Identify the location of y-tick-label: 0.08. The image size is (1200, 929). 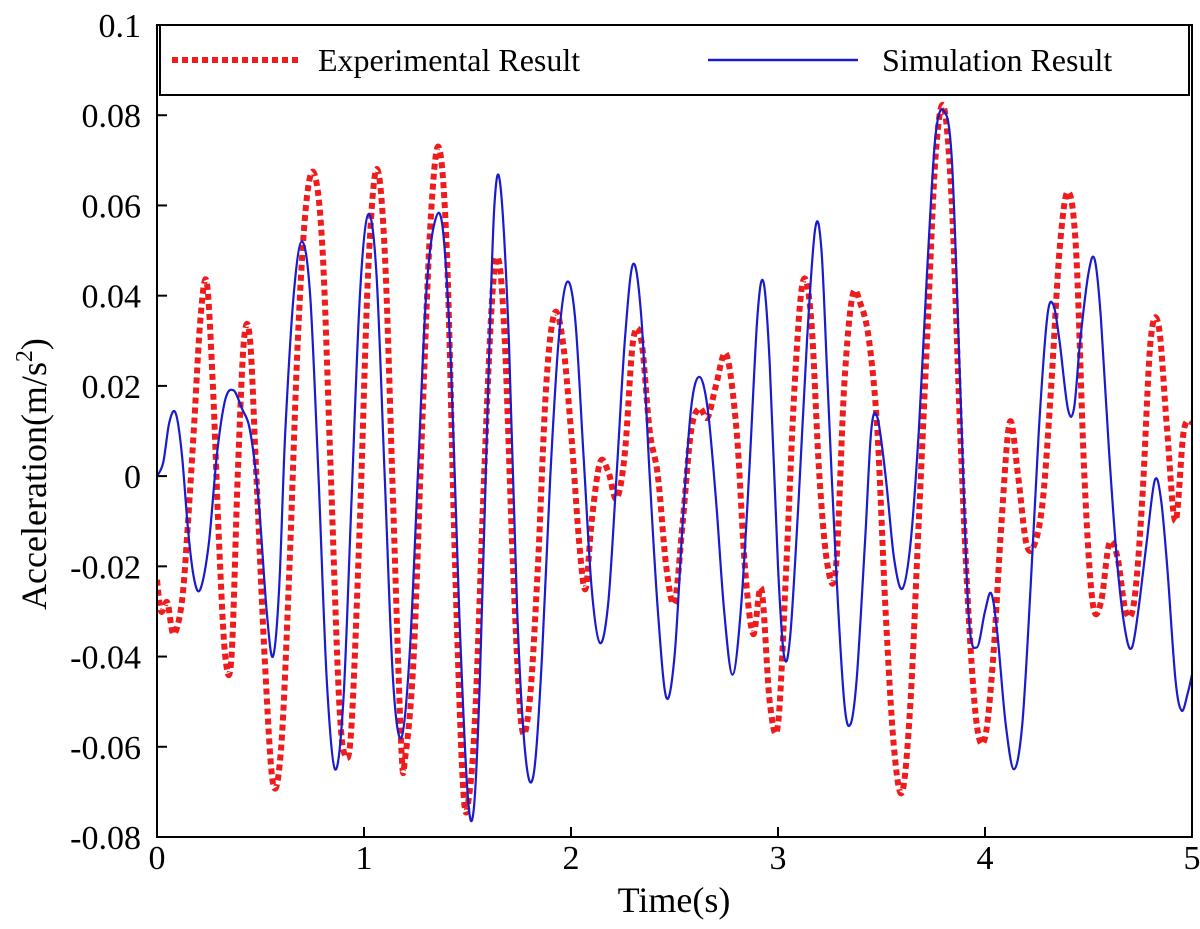
(112, 116).